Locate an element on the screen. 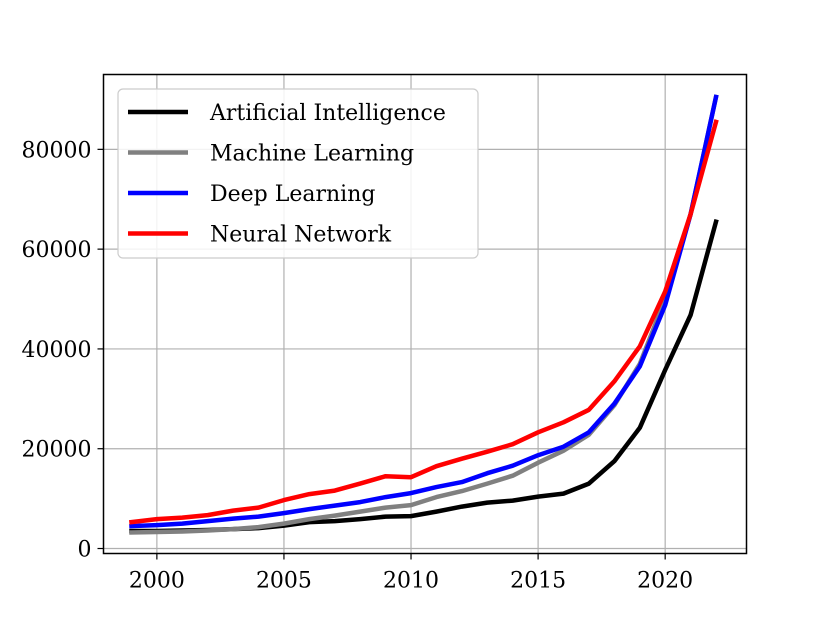 This screenshot has height=623, width=830. legend-box is located at coordinates (298, 173).